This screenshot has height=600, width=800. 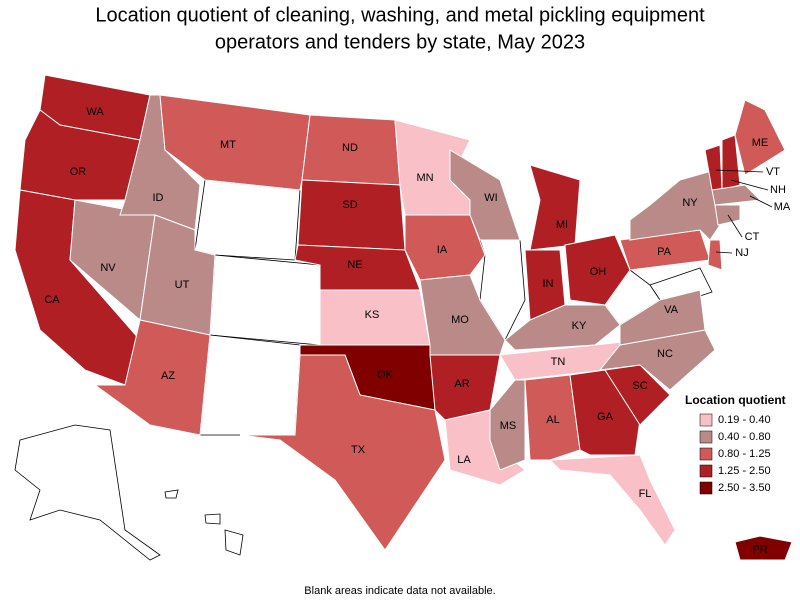 I want to click on state-label: NE, so click(x=354, y=265).